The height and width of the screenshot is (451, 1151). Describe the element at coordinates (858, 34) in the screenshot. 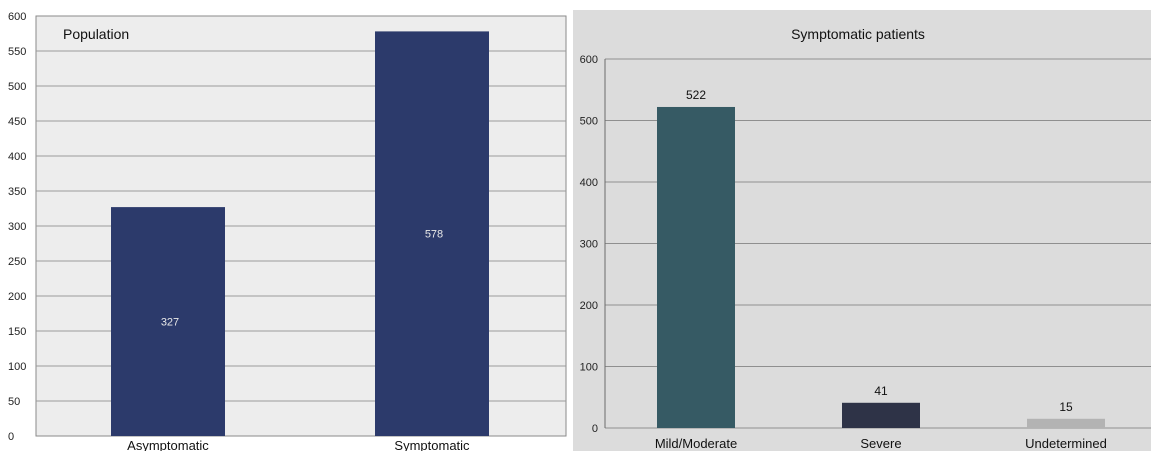

I see `symptomatic-chart-title: Symptomatic patients` at that location.